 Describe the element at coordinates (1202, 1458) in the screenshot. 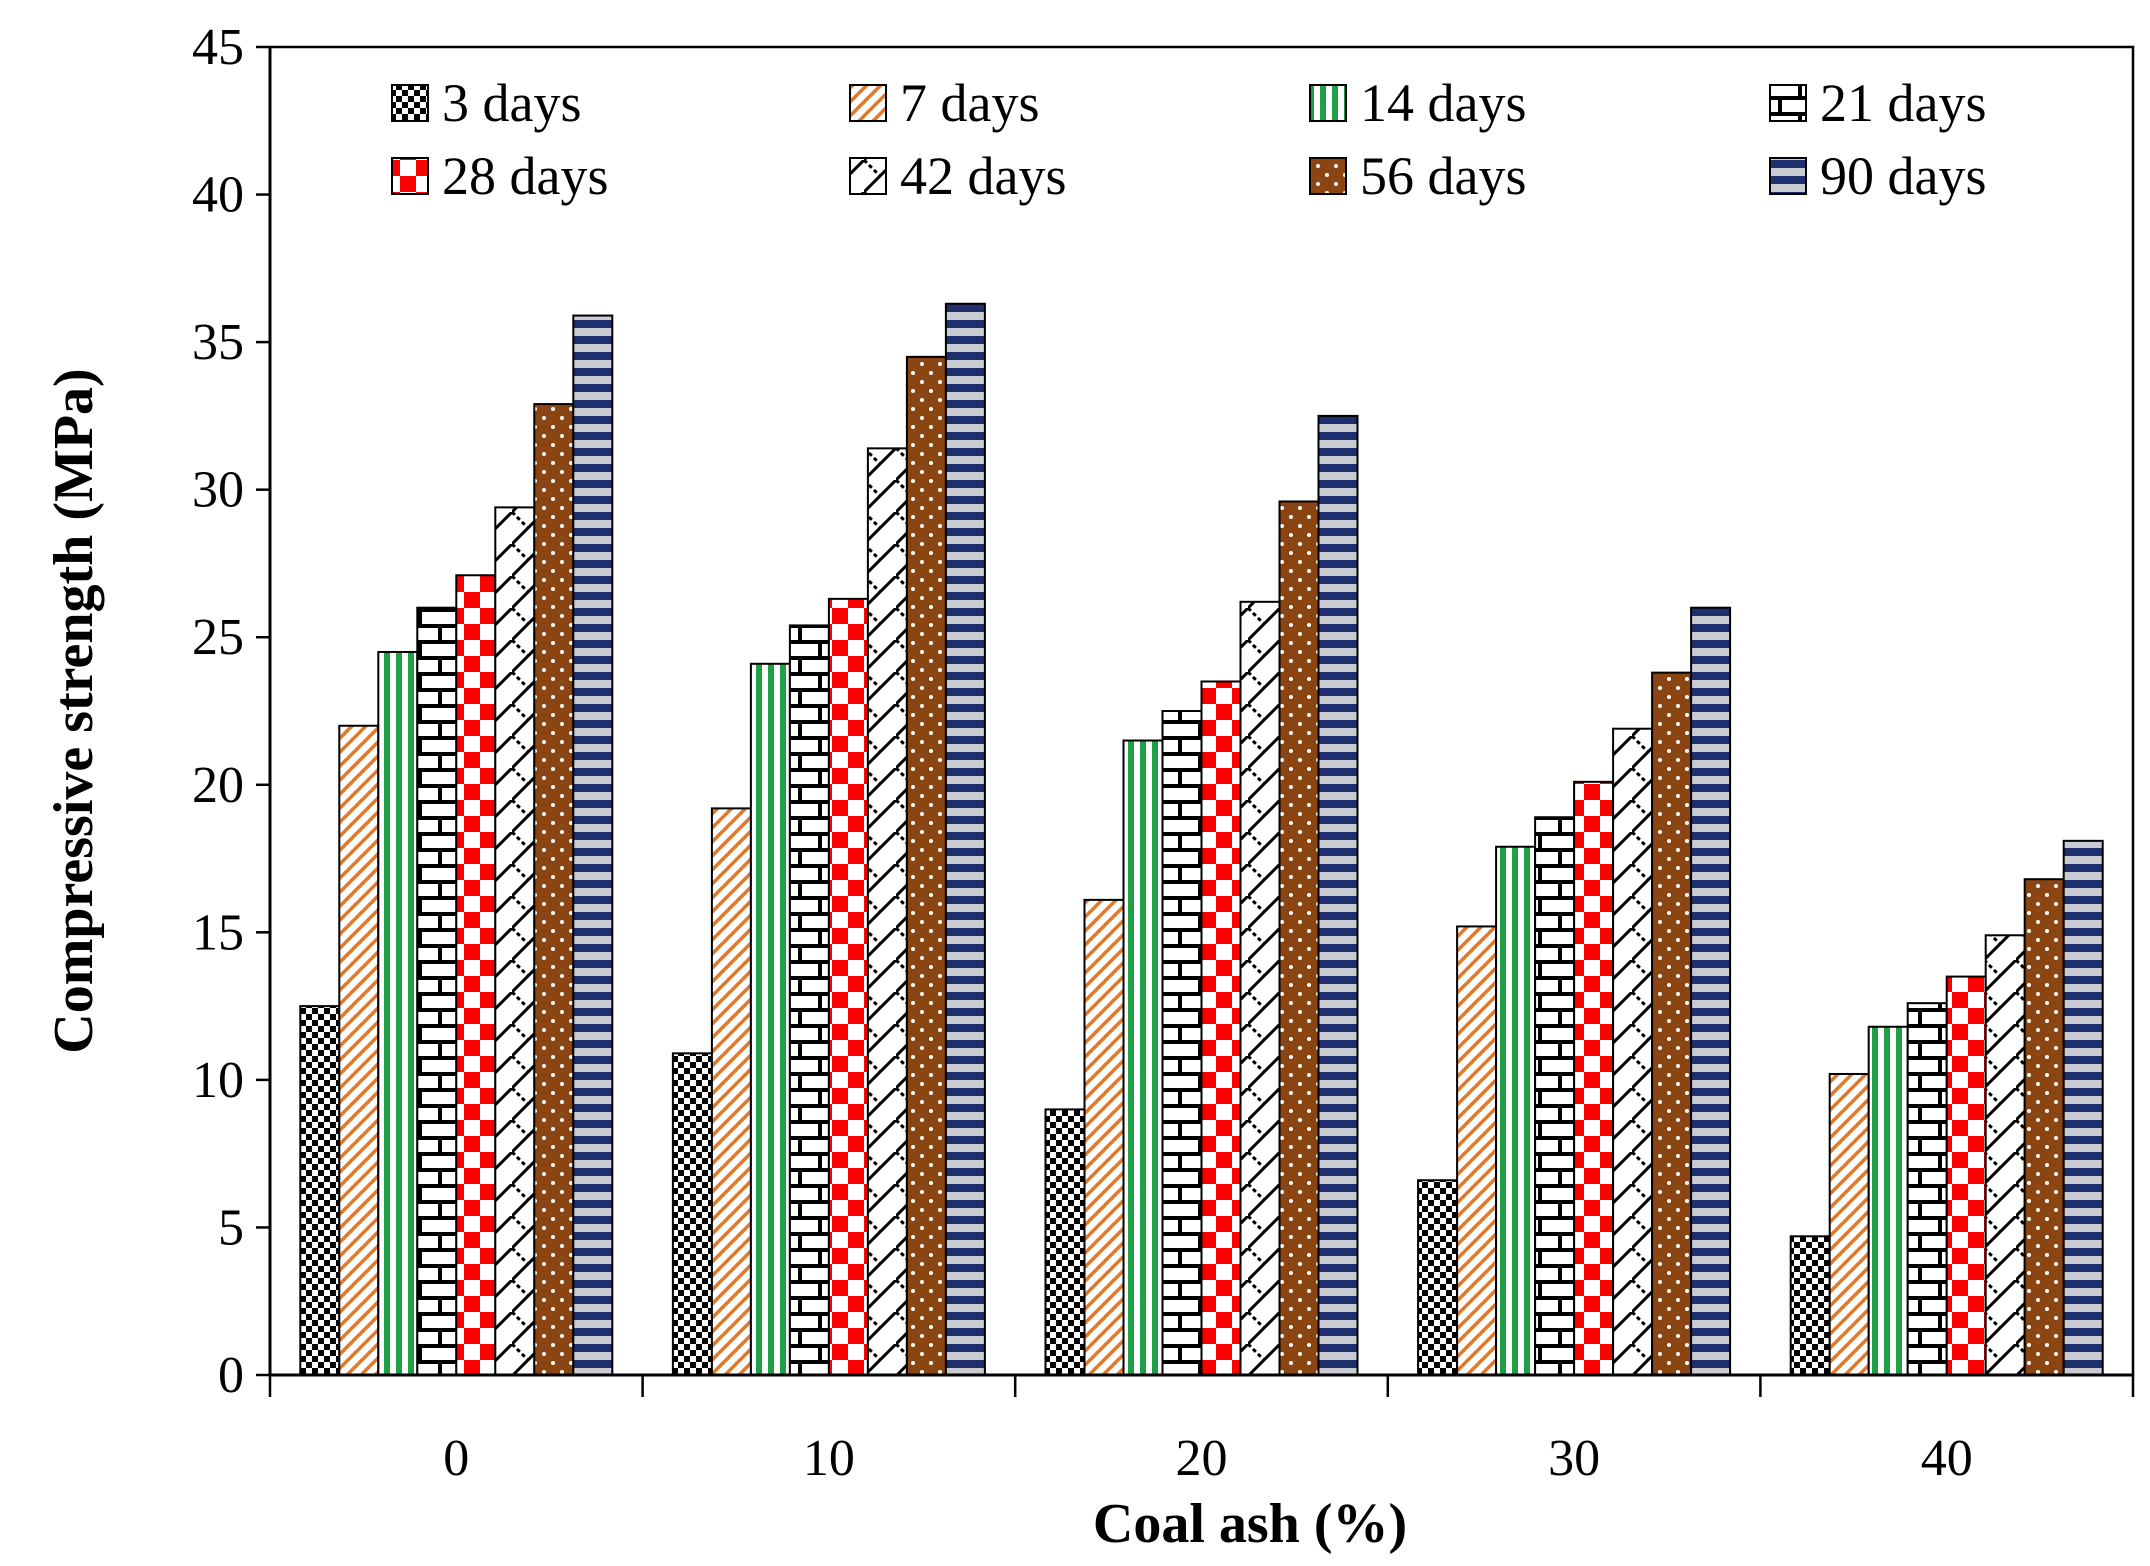

I see `x-tick-label: 20` at that location.